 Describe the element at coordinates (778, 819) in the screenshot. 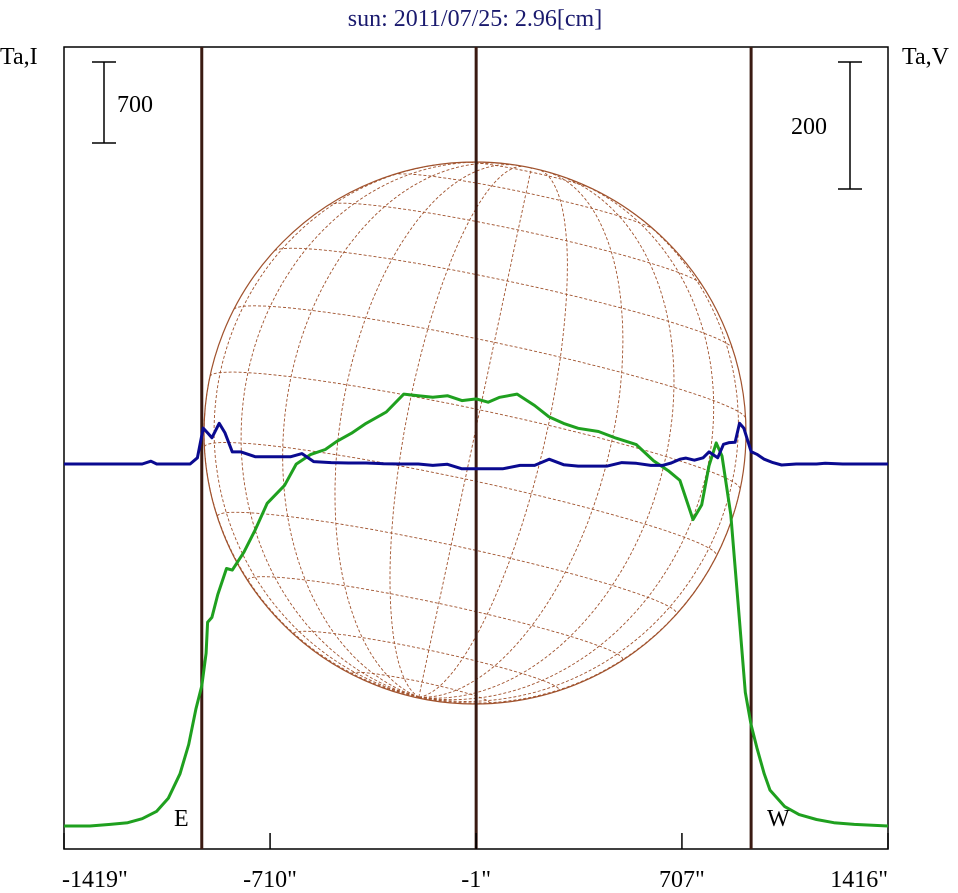

I see `west-label: W` at that location.